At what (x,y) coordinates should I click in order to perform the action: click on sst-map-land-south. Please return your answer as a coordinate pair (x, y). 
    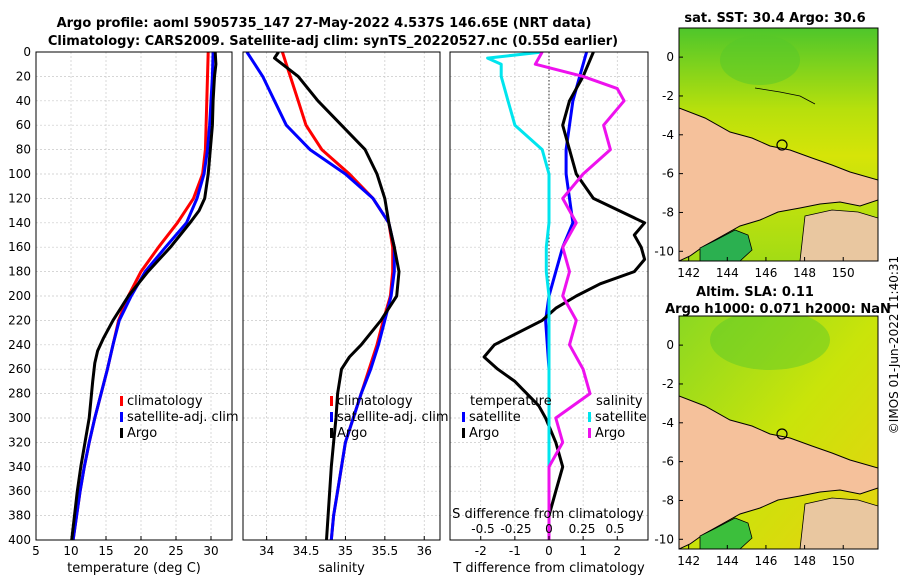
    Looking at the image, I should click on (838, 235).